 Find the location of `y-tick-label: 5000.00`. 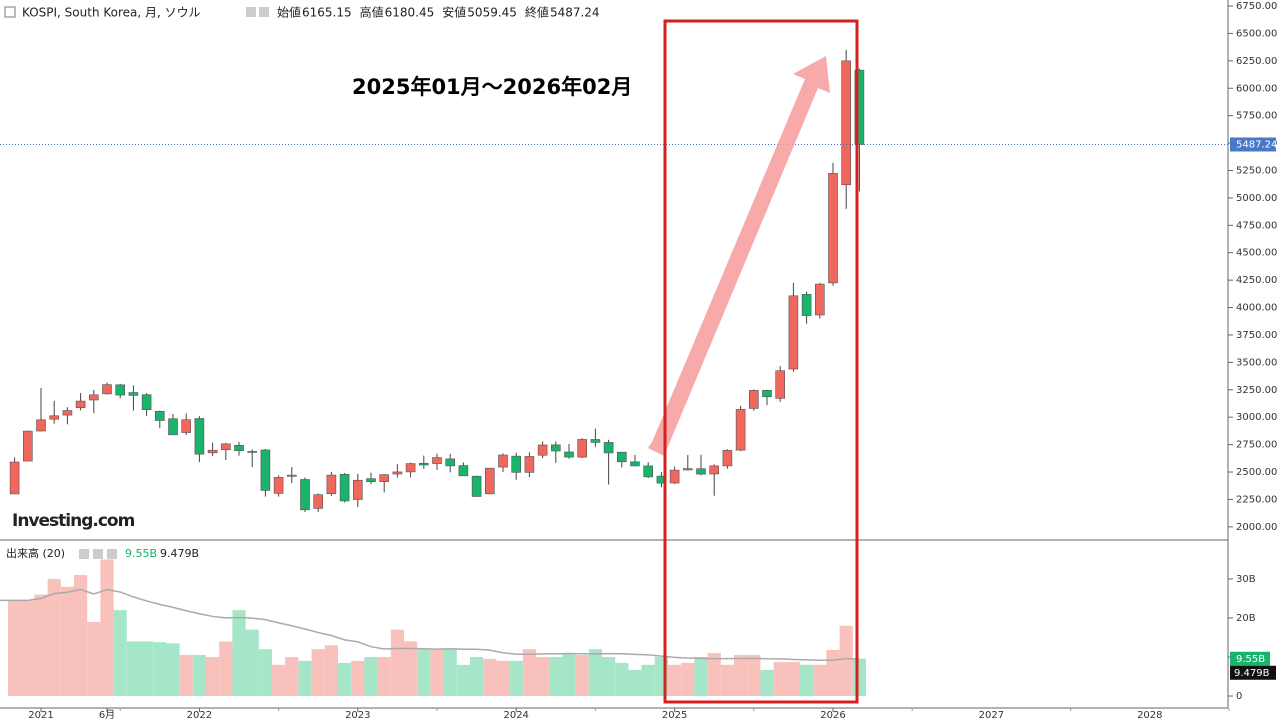

y-tick-label: 5000.00 is located at coordinates (1256, 198).